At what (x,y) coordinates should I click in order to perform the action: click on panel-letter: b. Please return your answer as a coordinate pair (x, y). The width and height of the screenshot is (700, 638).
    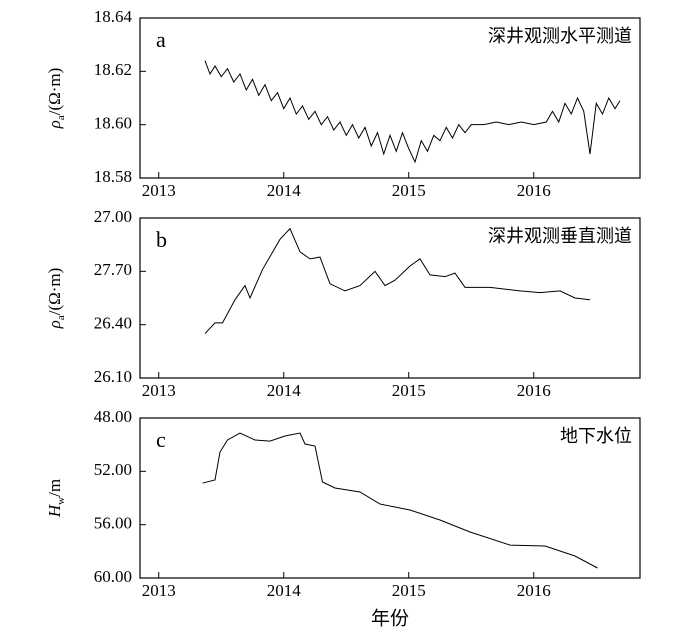
    Looking at the image, I should click on (161, 239).